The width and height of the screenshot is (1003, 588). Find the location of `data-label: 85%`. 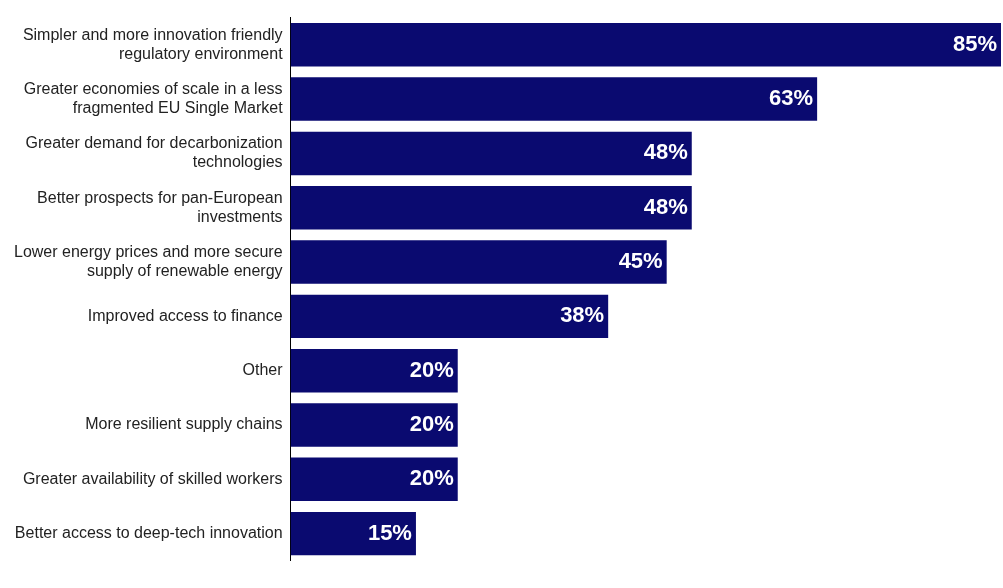

data-label: 85% is located at coordinates (974, 43).